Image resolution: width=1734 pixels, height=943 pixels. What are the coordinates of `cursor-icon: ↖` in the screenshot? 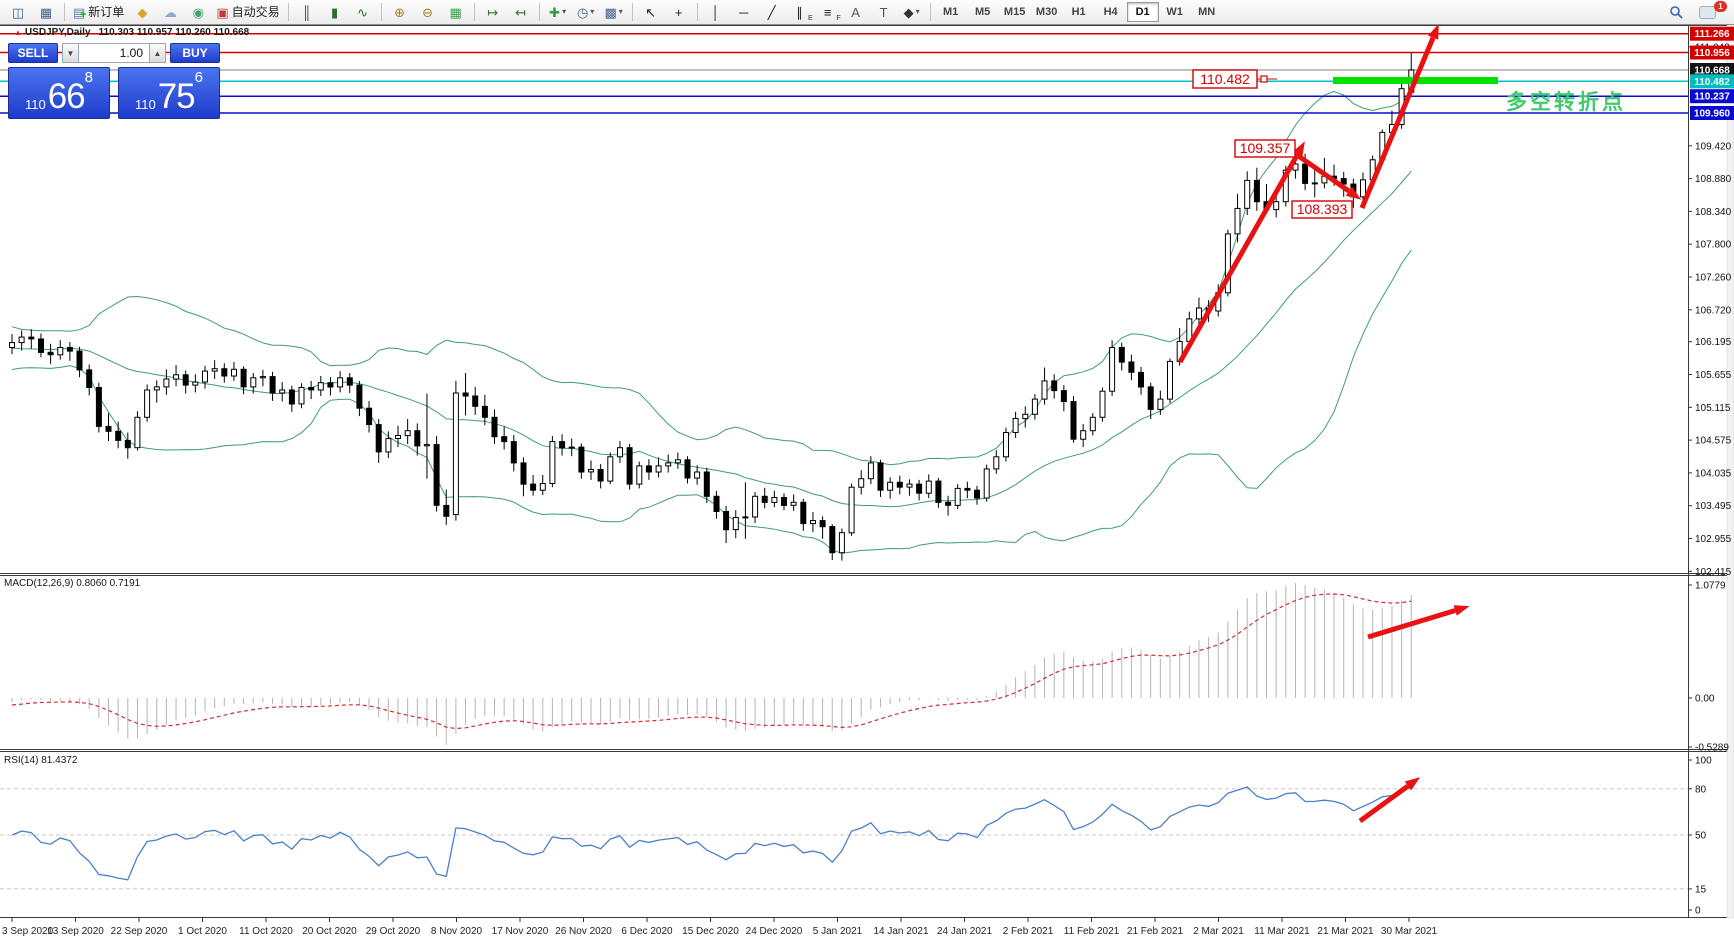 It's located at (651, 12).